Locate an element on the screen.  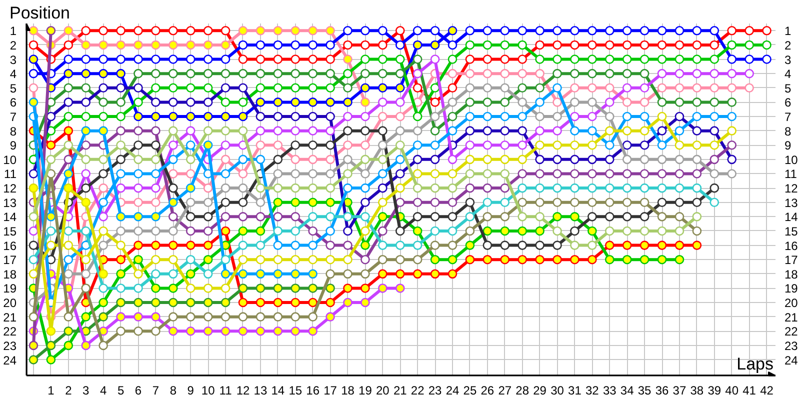
y-axis-title: Position is located at coordinates (40, 13).